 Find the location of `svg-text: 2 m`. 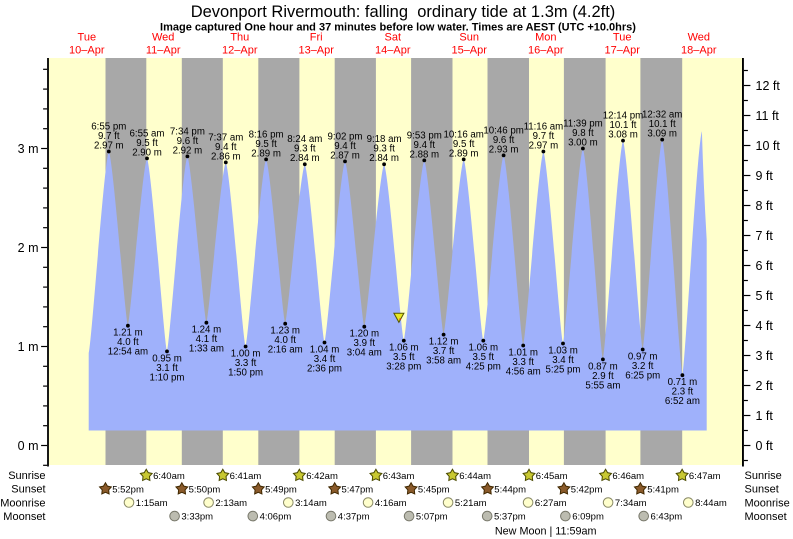

svg-text: 2 m is located at coordinates (28, 248).